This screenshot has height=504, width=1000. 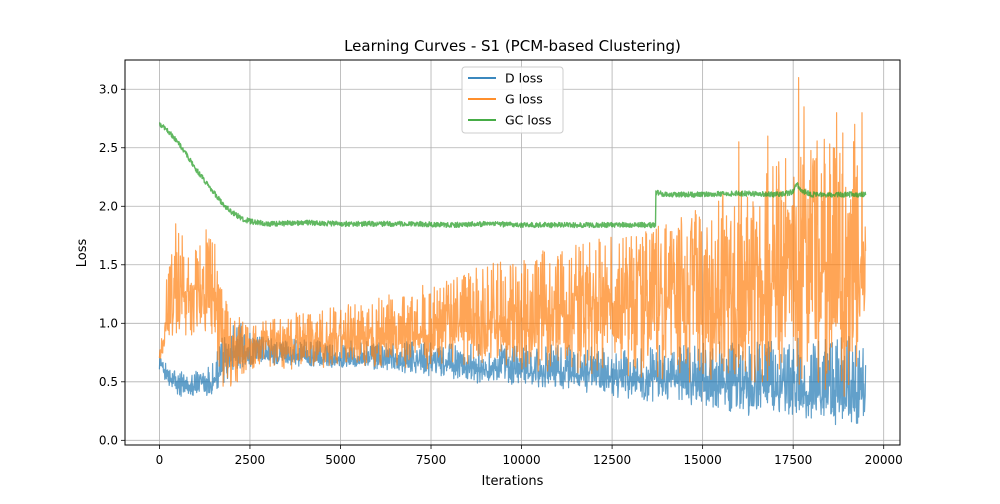 What do you see at coordinates (108, 148) in the screenshot?
I see `y-tick-label: 2.5` at bounding box center [108, 148].